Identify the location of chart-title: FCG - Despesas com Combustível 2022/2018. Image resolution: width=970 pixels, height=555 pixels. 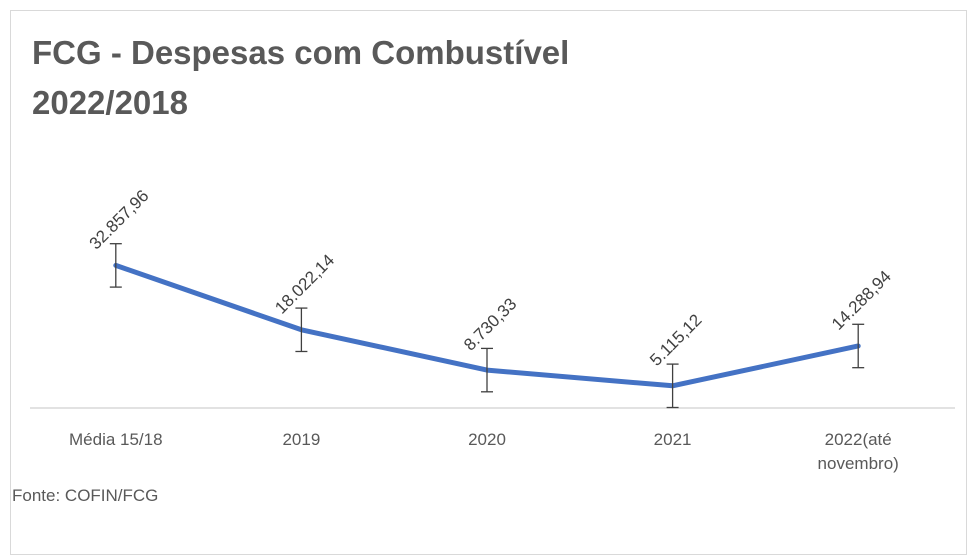
(301, 77).